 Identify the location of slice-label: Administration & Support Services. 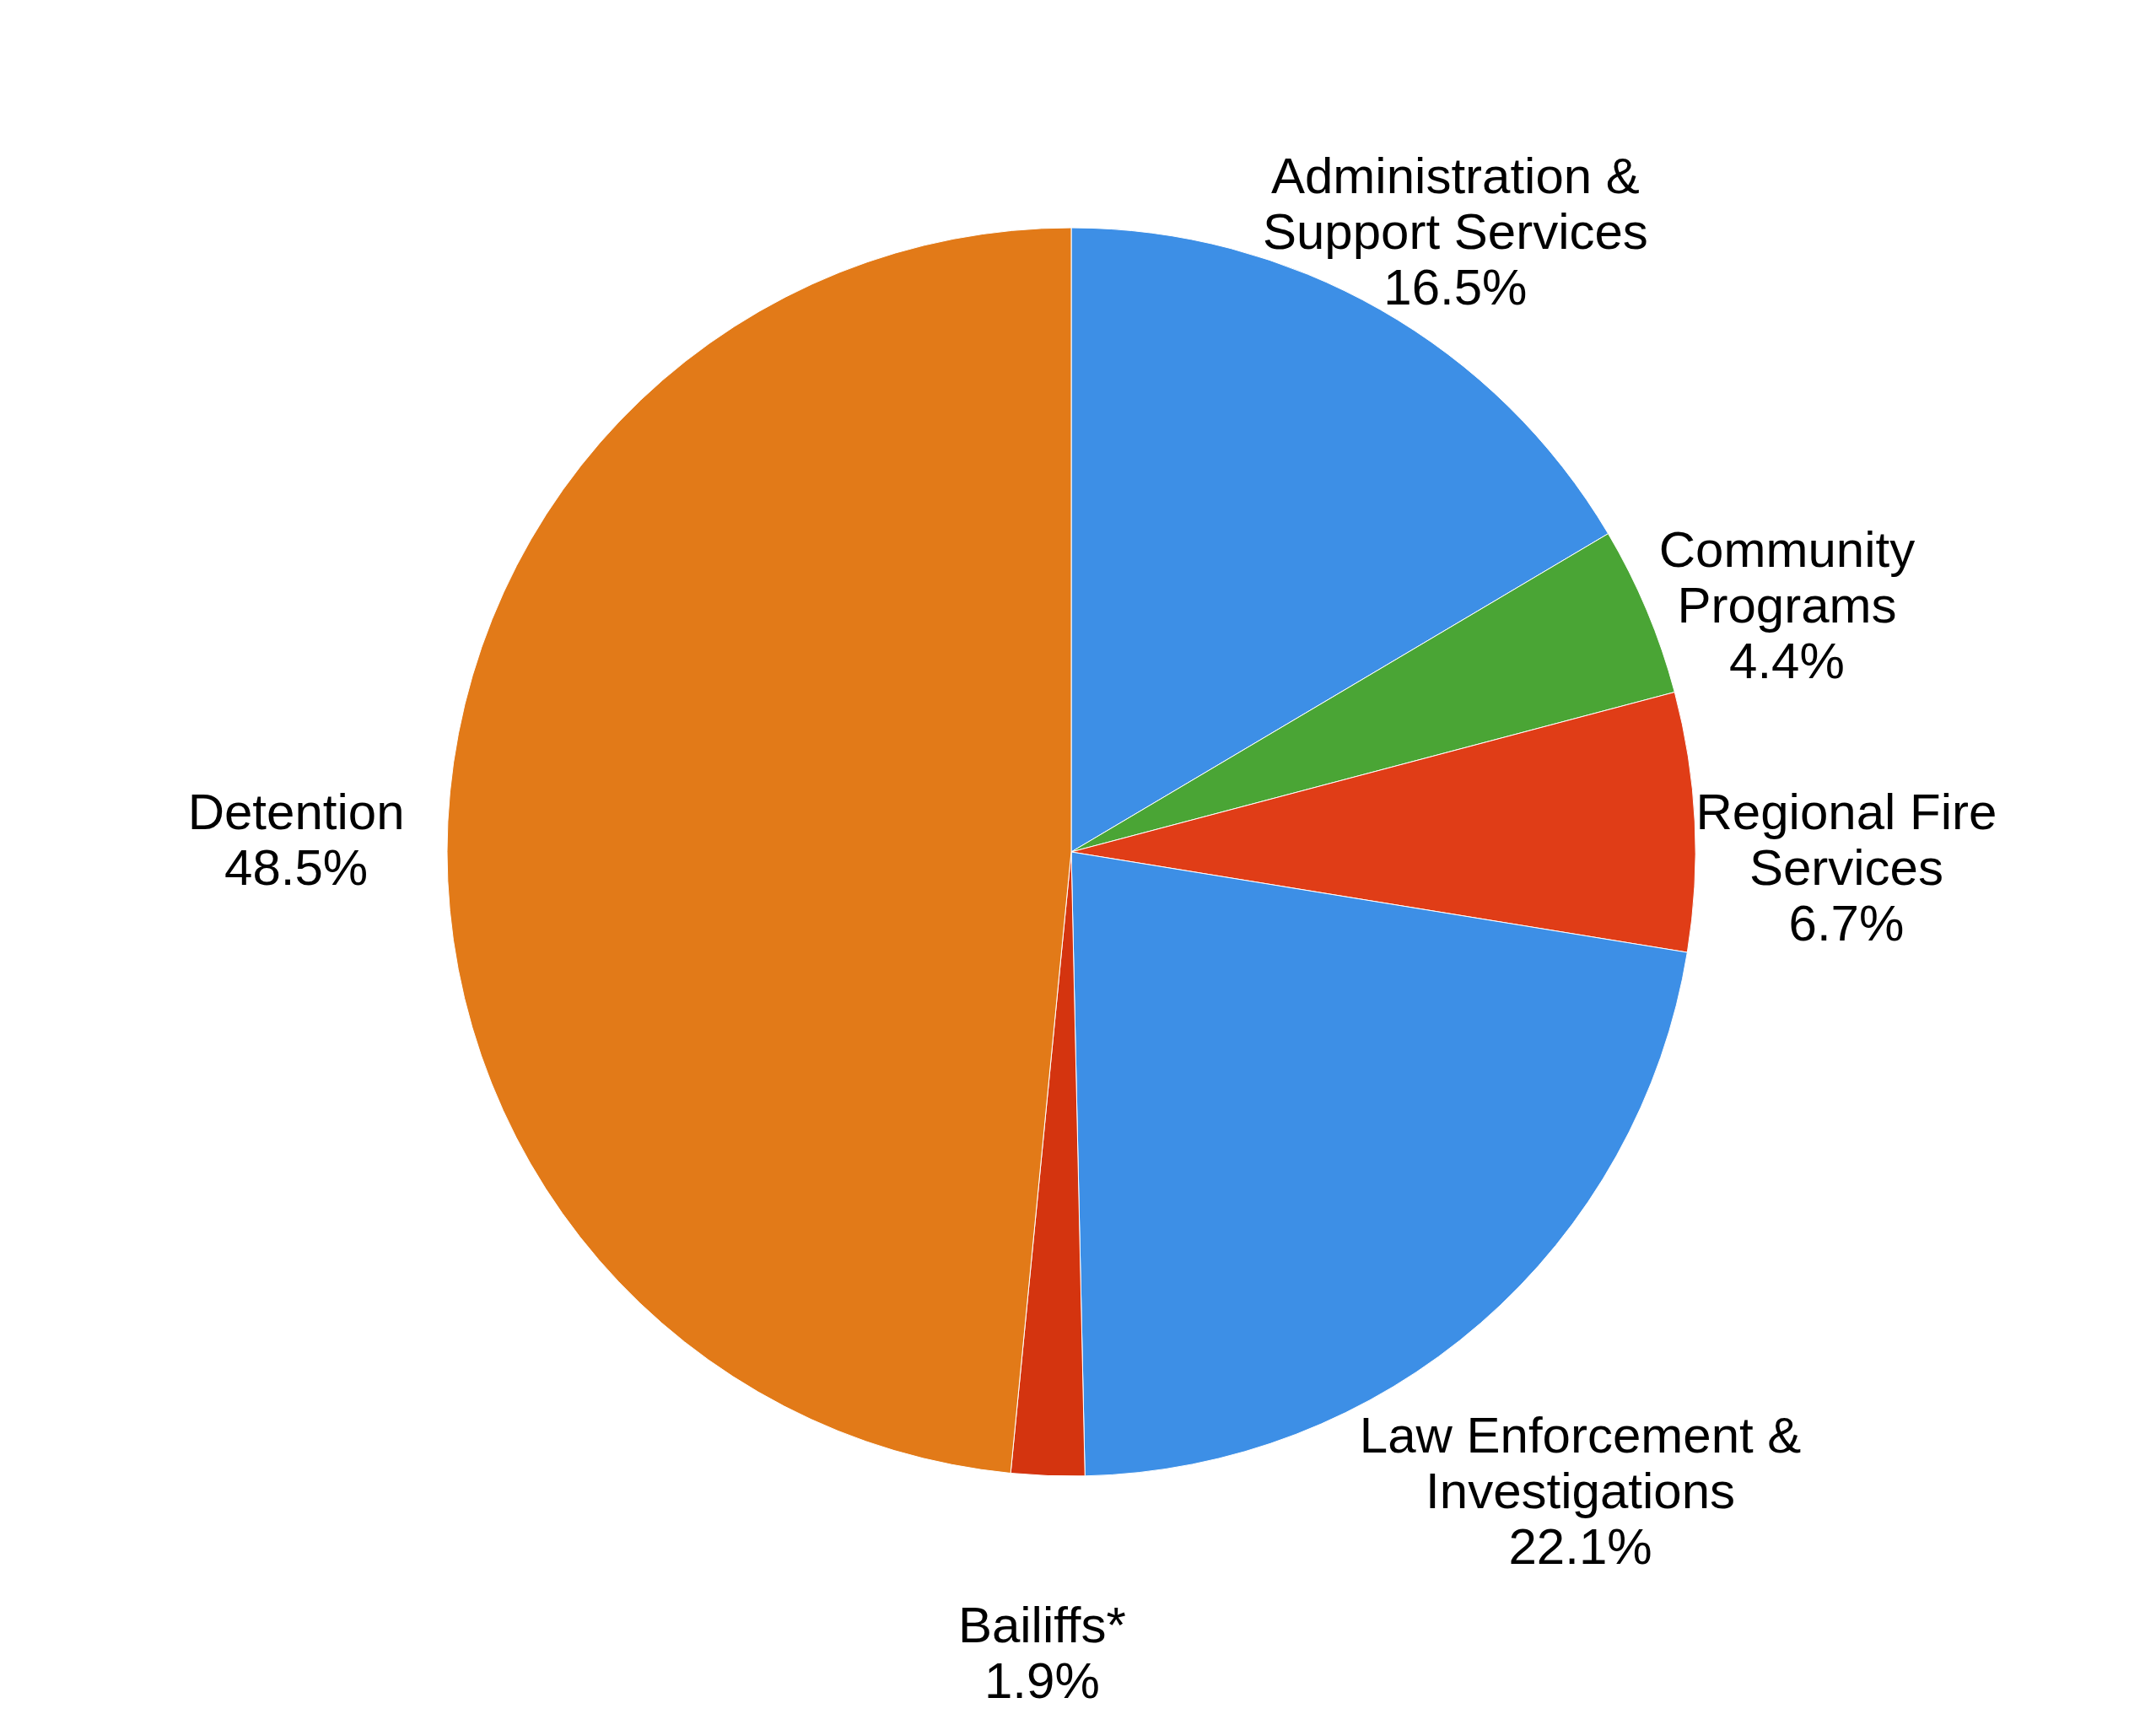
(1455, 203).